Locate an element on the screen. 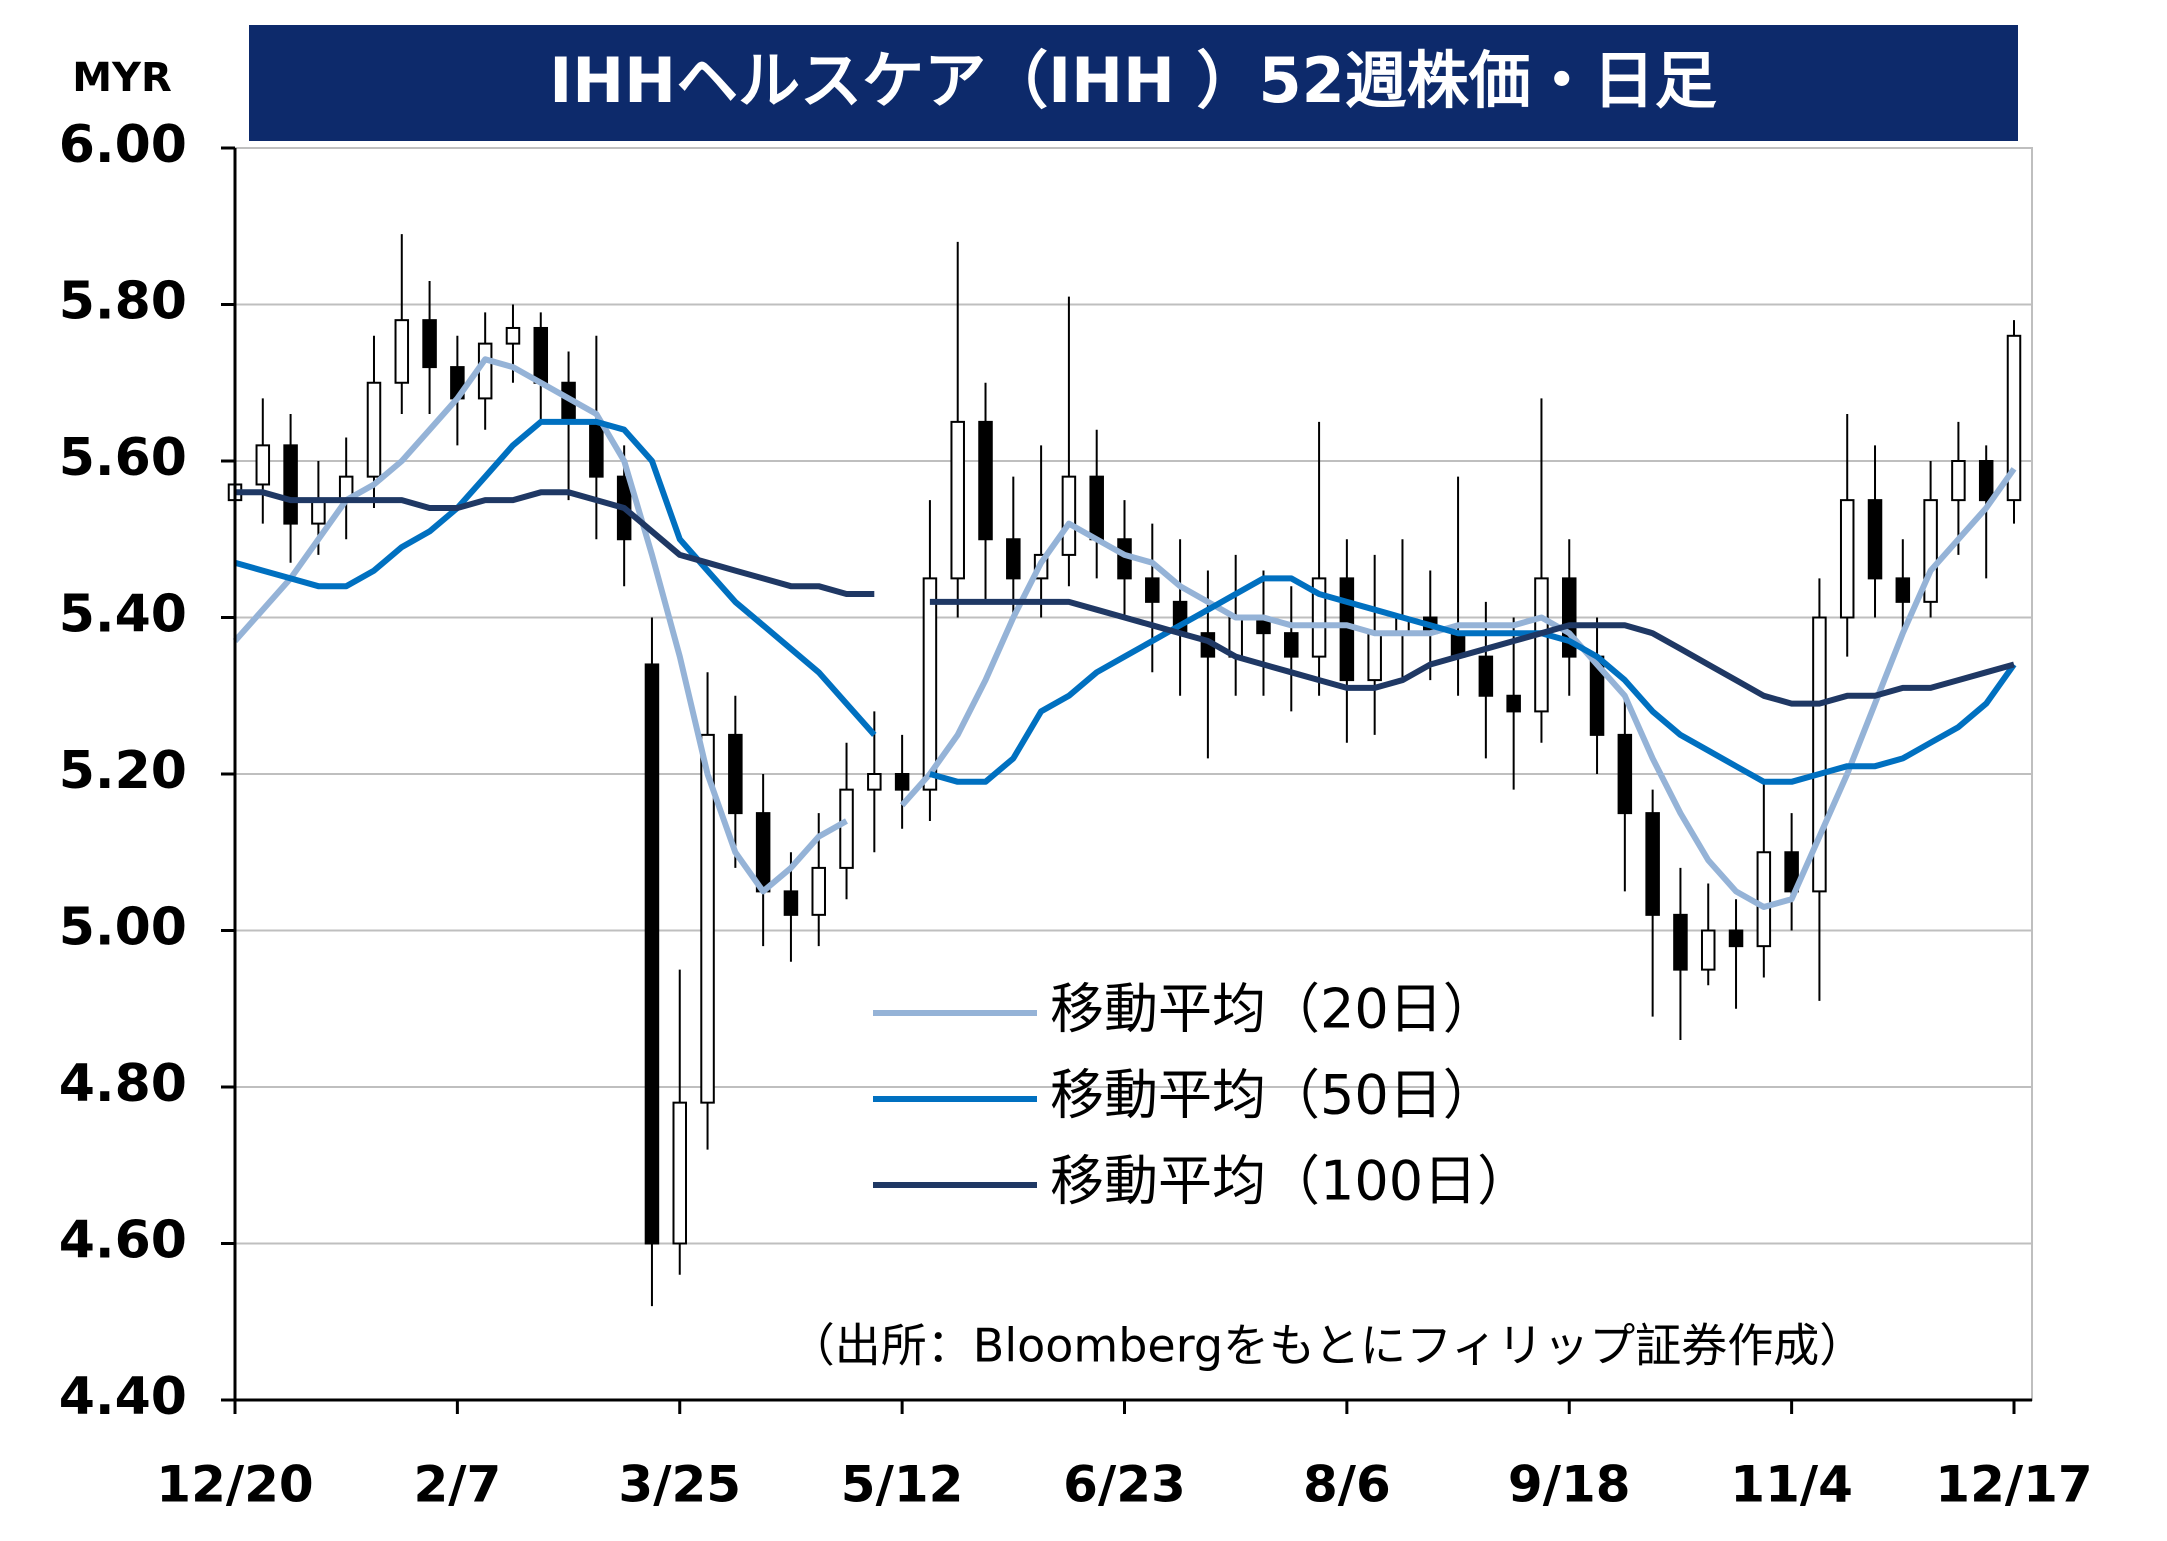 This screenshot has width=2167, height=1541. y-tick-label: 5.00 is located at coordinates (123, 928).